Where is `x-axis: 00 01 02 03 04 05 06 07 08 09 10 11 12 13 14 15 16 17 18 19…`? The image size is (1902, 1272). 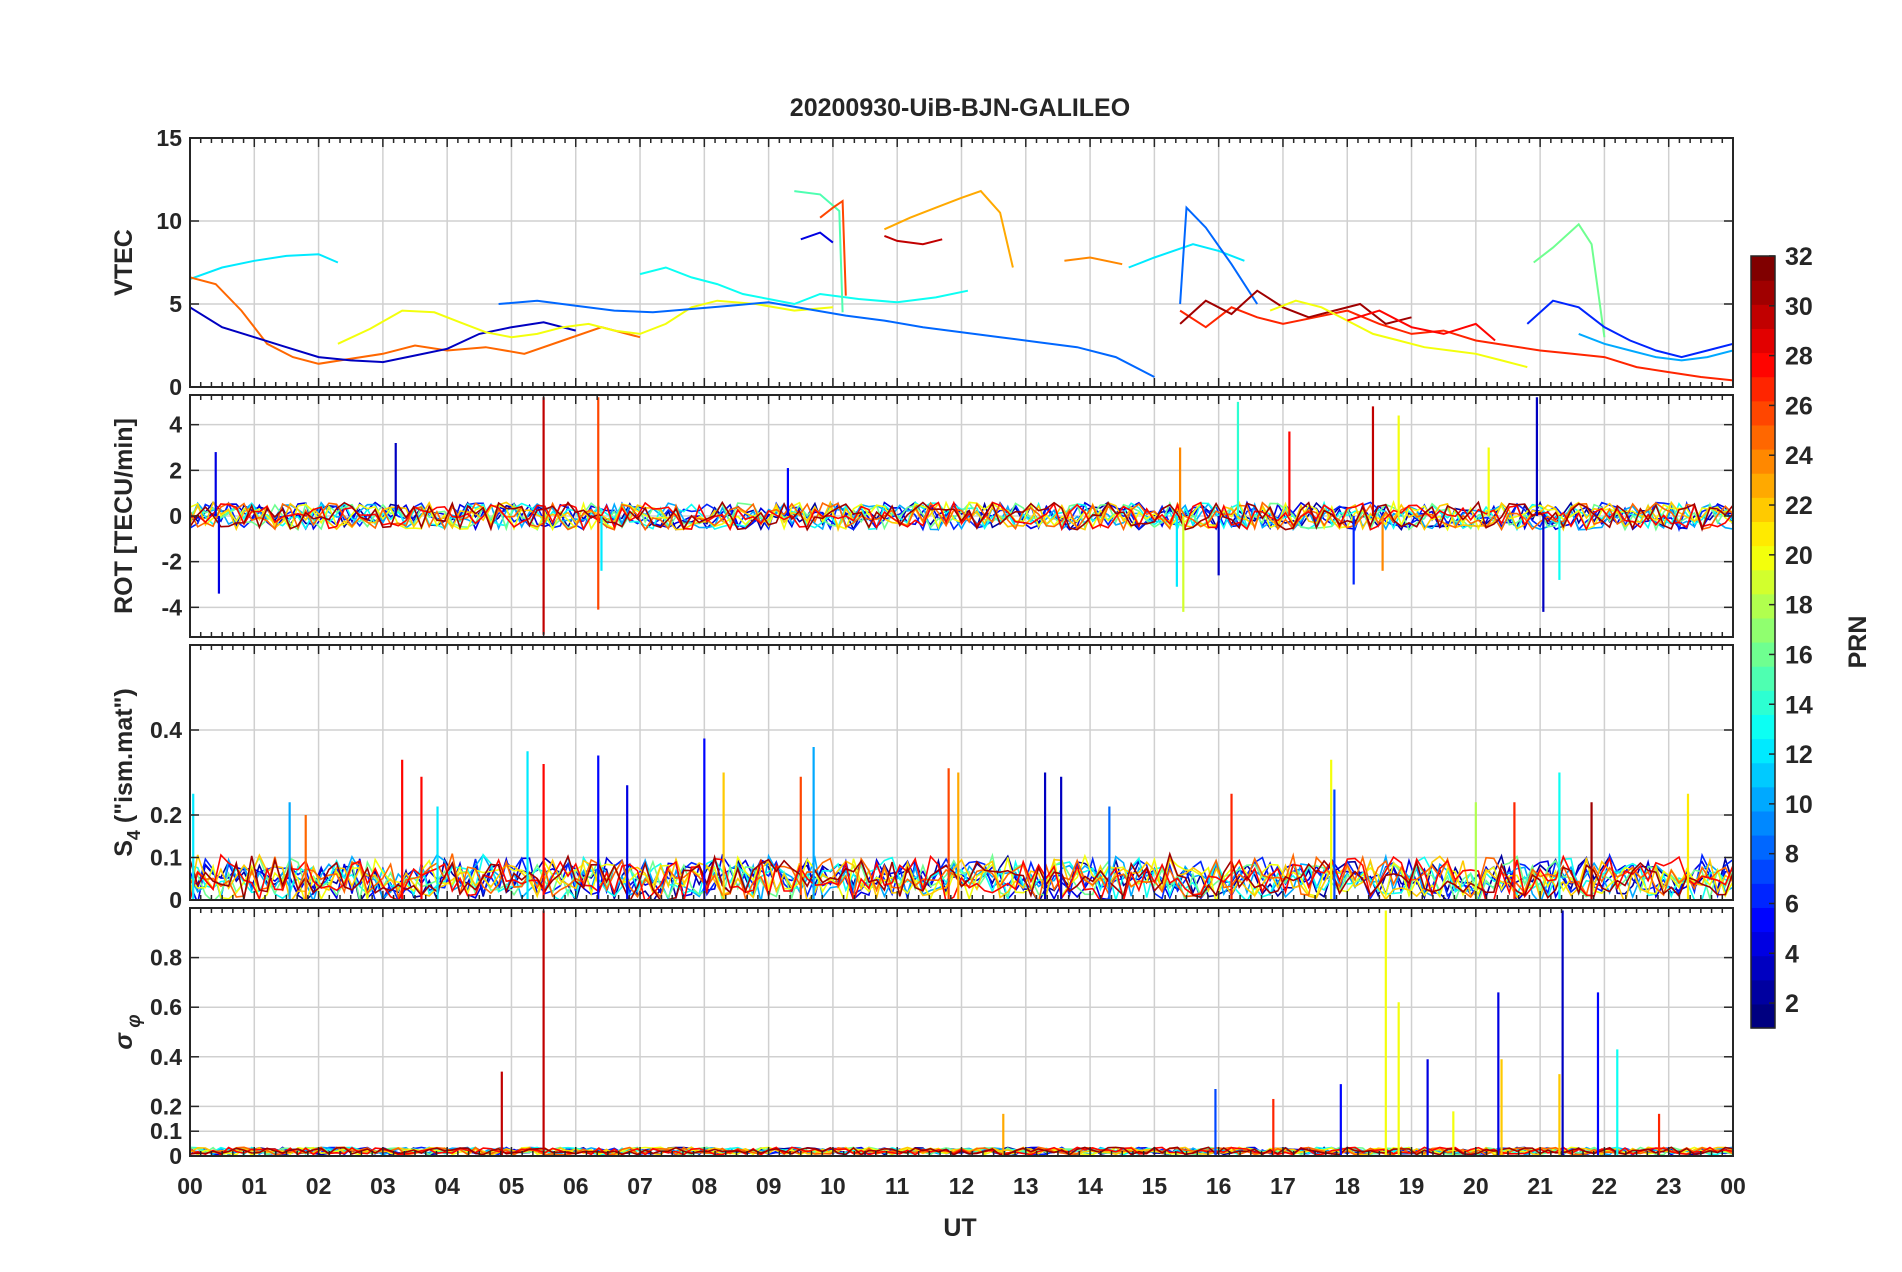 x-axis: 00 01 02 03 04 05 06 07 08 09 10 11 12 13 14 15 16 17 18 19… is located at coordinates (961, 1186).